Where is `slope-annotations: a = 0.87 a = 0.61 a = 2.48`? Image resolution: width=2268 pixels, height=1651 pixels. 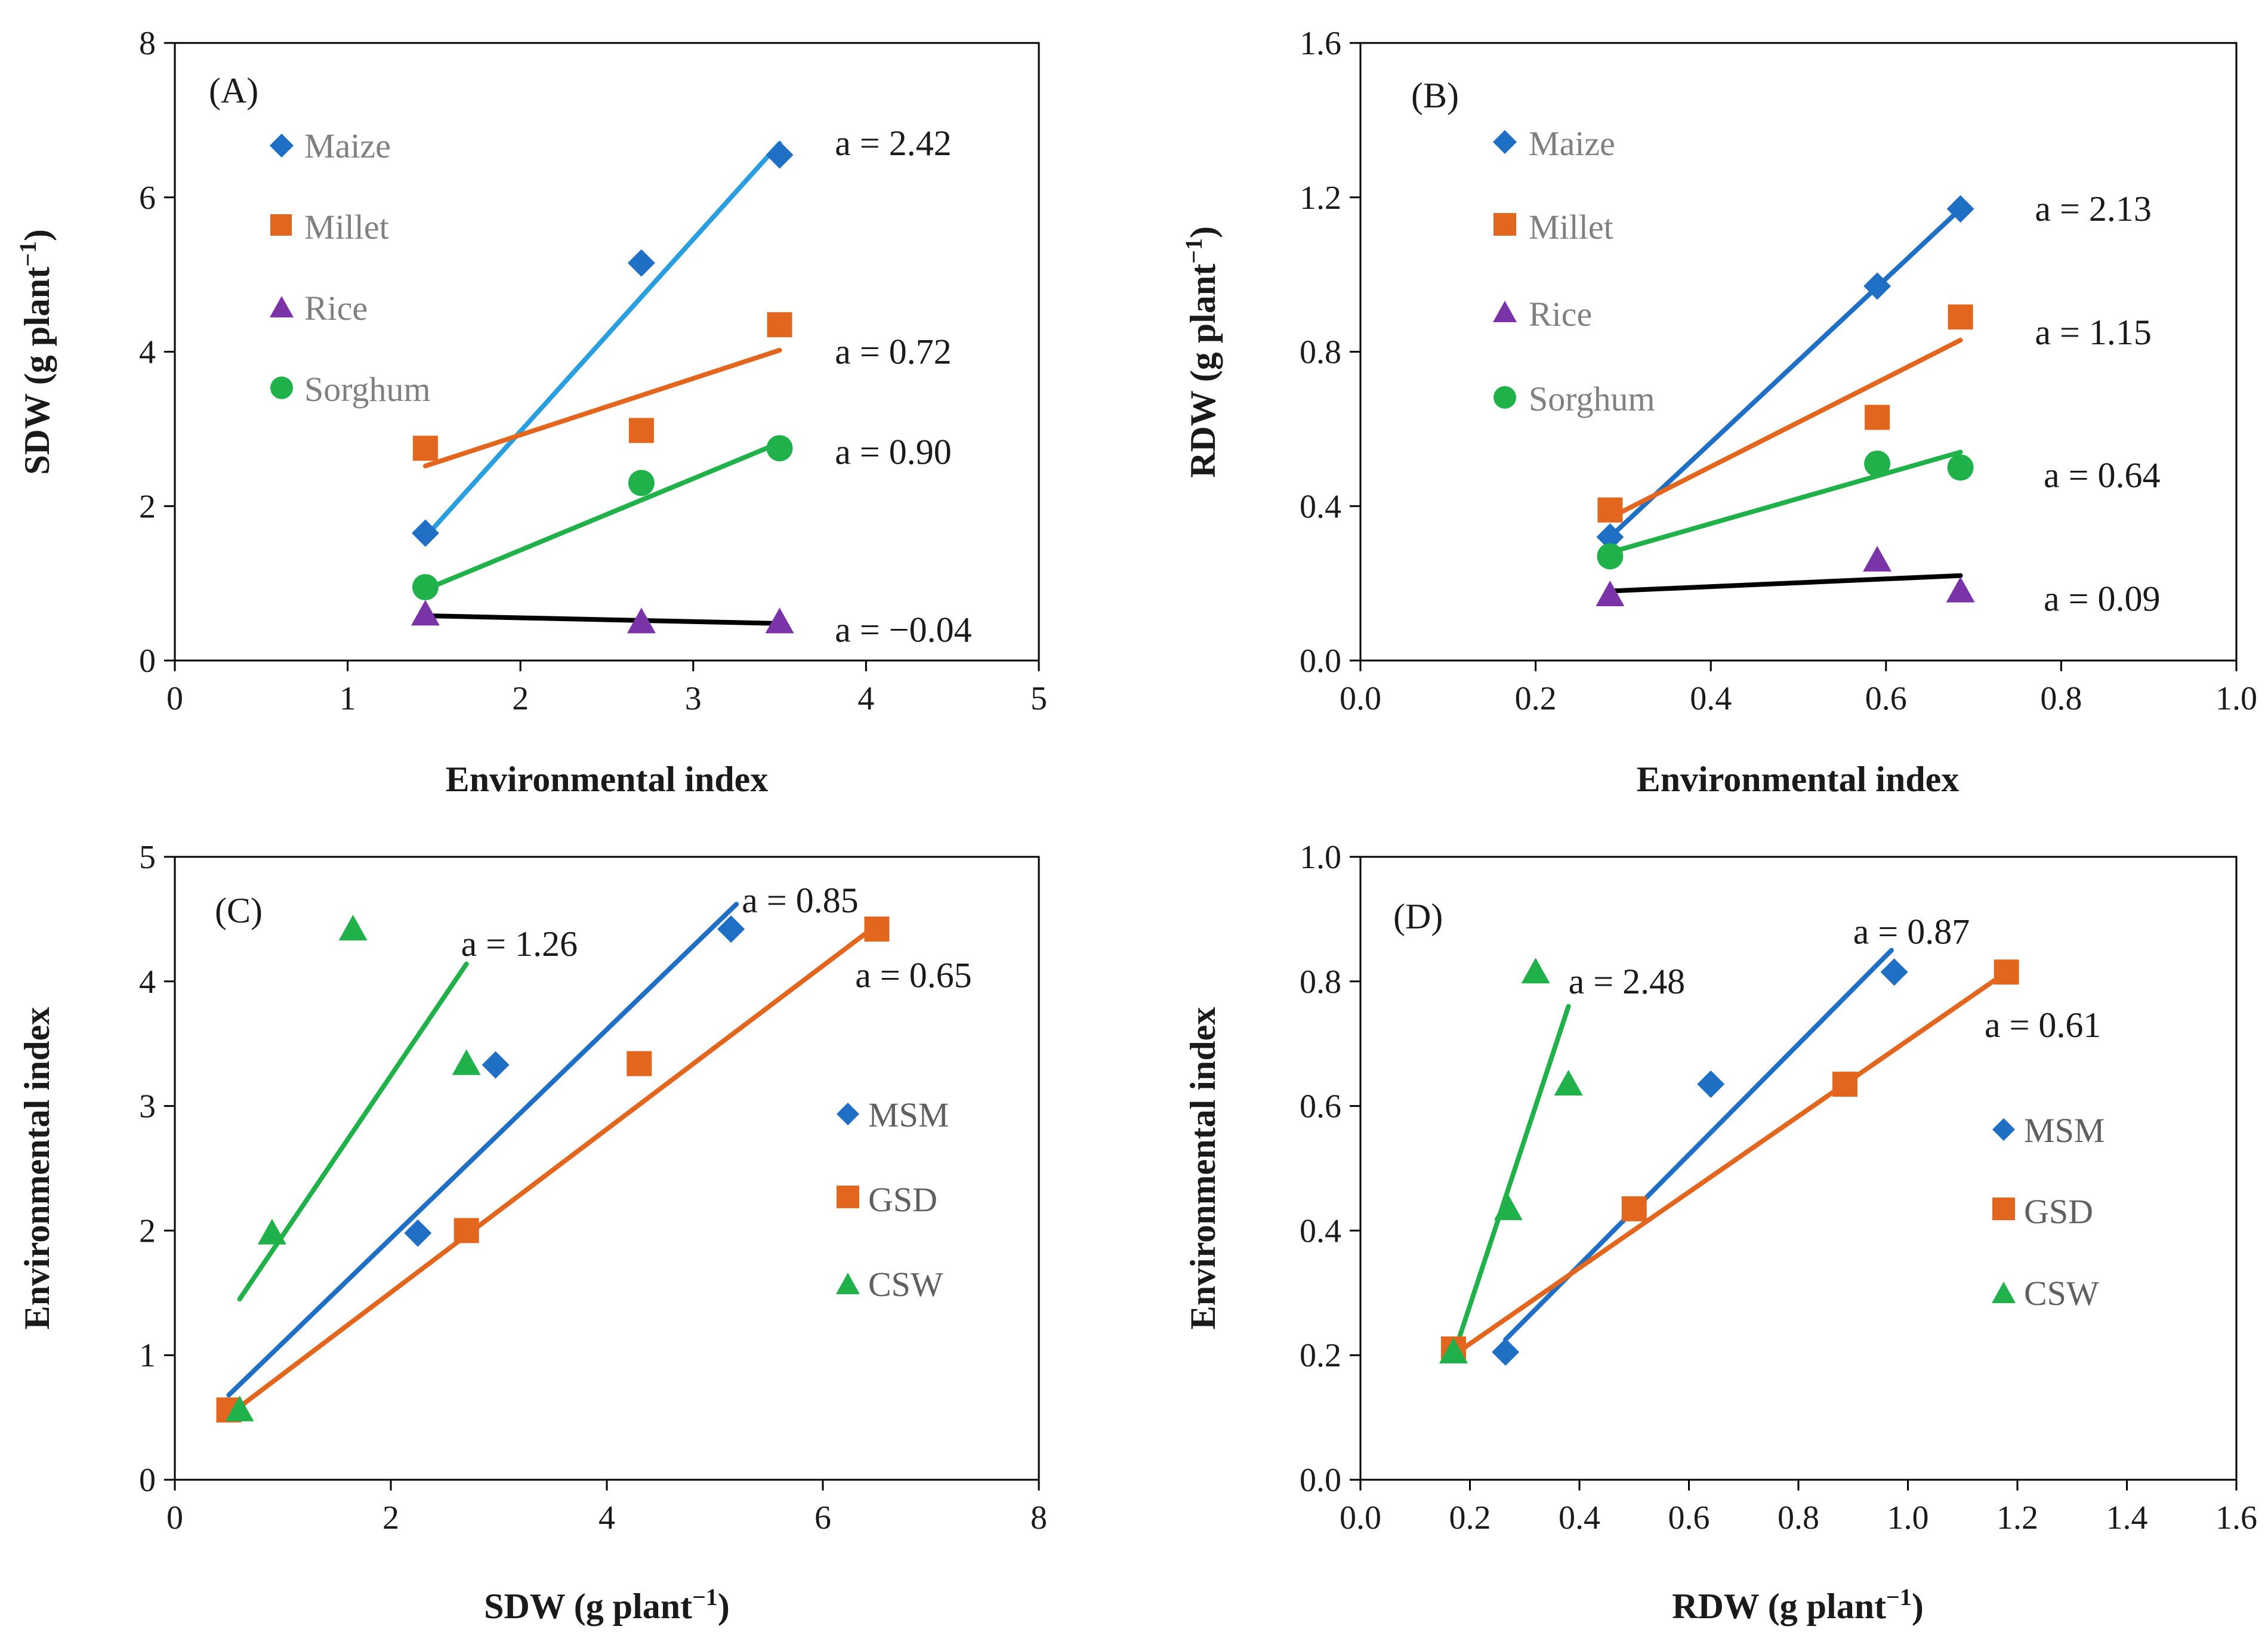 slope-annotations: a = 0.87 a = 0.61 a = 2.48 is located at coordinates (1835, 978).